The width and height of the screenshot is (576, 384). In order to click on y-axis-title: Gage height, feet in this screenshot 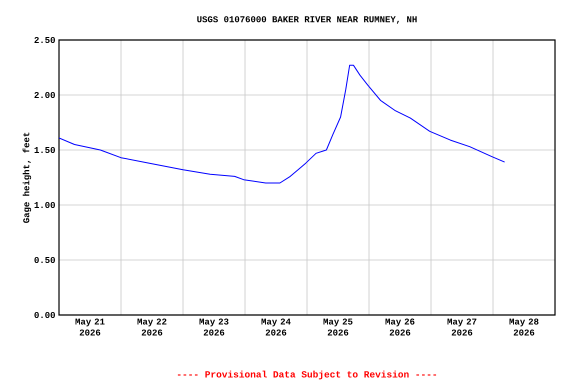, I will do `click(27, 177)`.